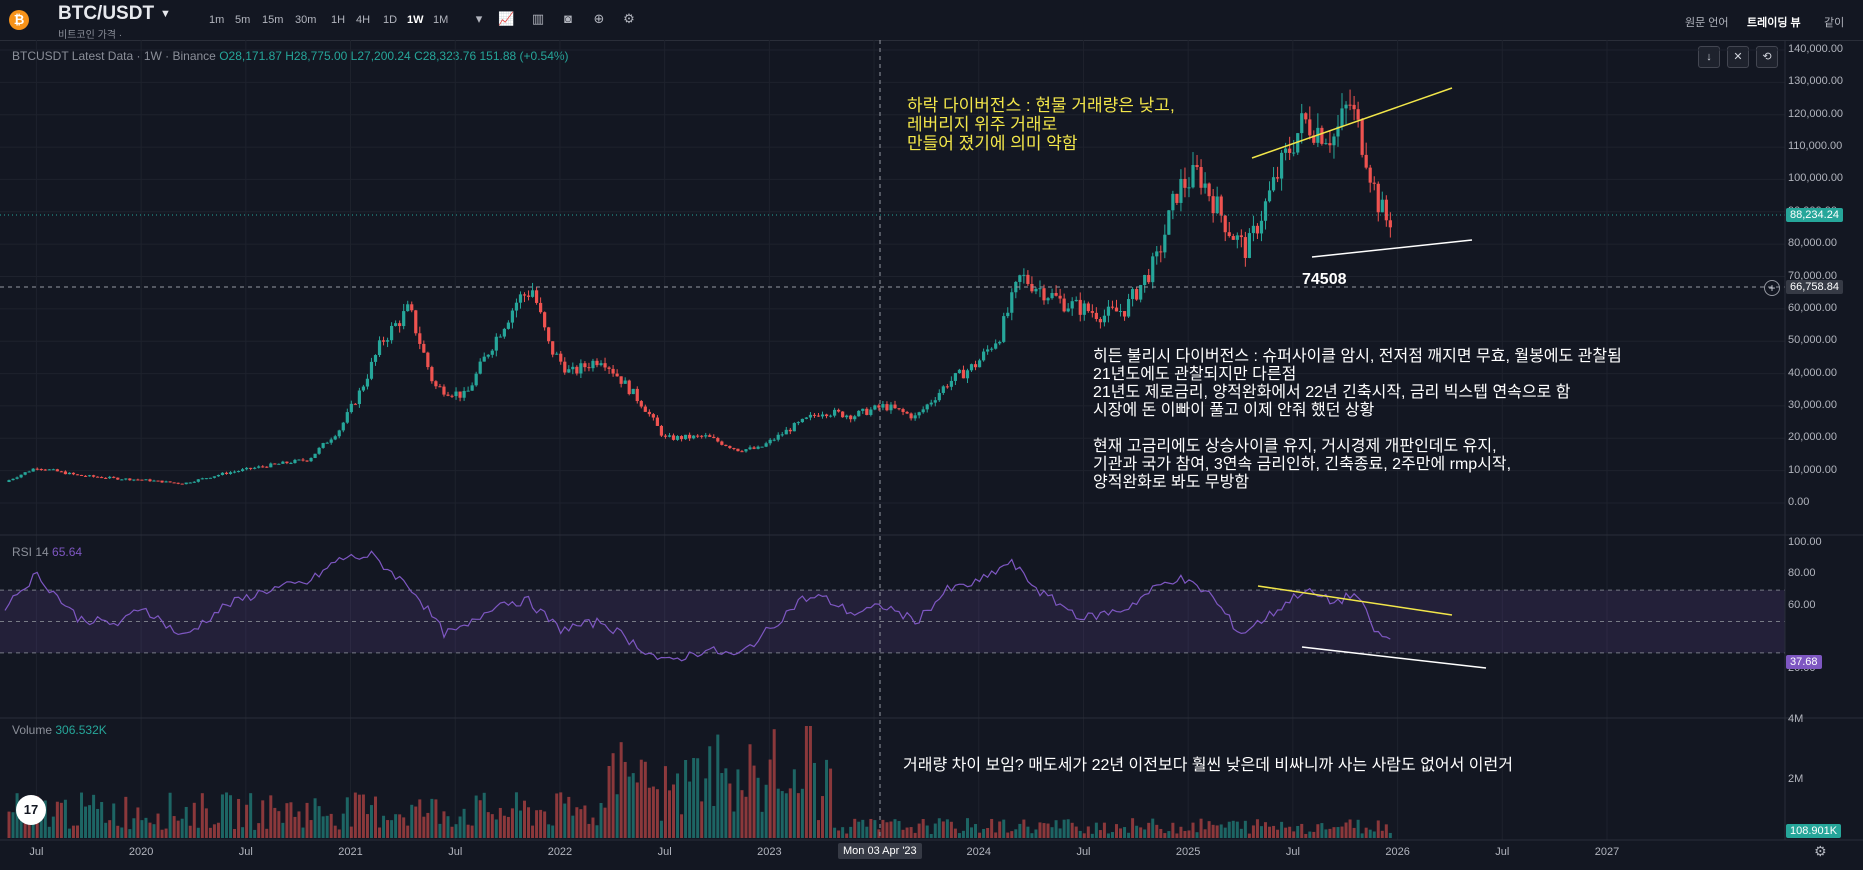 The width and height of the screenshot is (1863, 870). Describe the element at coordinates (306, 20) in the screenshot. I see `timeframe-30m: 30m` at that location.